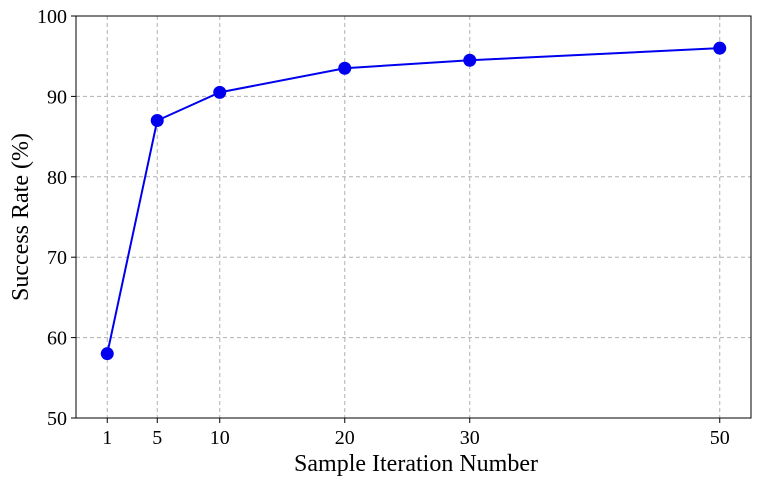 This screenshot has width=762, height=484. I want to click on y-tick-label: 100, so click(52, 17).